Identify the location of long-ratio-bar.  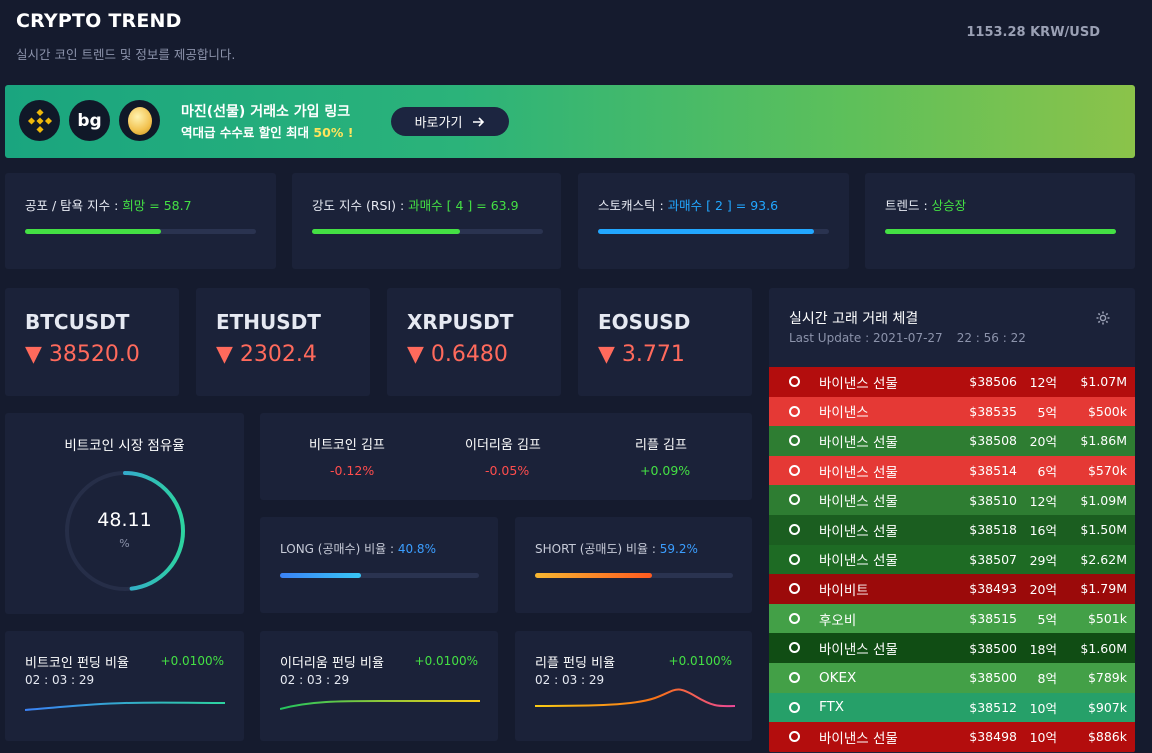
(379, 575).